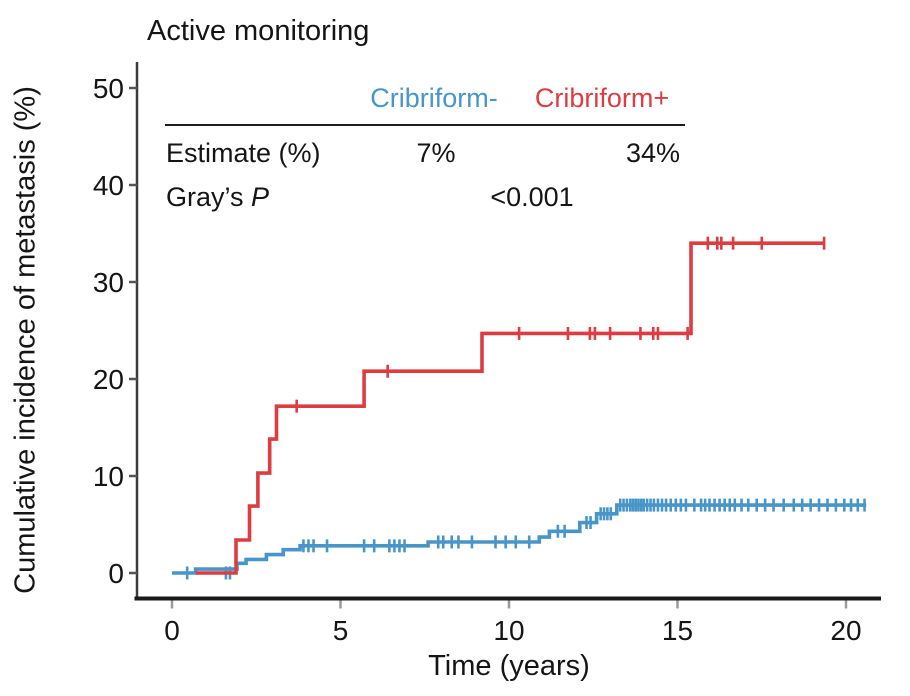 This screenshot has width=910, height=696. What do you see at coordinates (243, 153) in the screenshot?
I see `inset-estimate-label: Estimate (%)` at bounding box center [243, 153].